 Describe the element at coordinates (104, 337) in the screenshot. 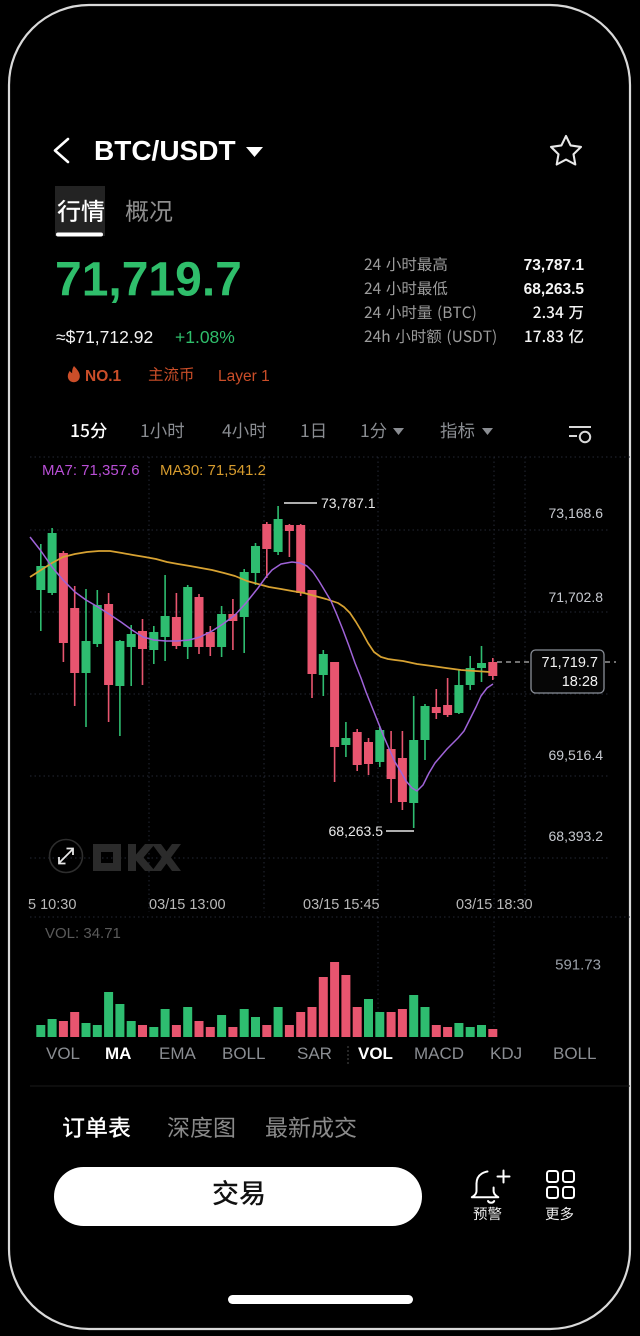

I see `svg-text: ≈$71,712.92` at that location.